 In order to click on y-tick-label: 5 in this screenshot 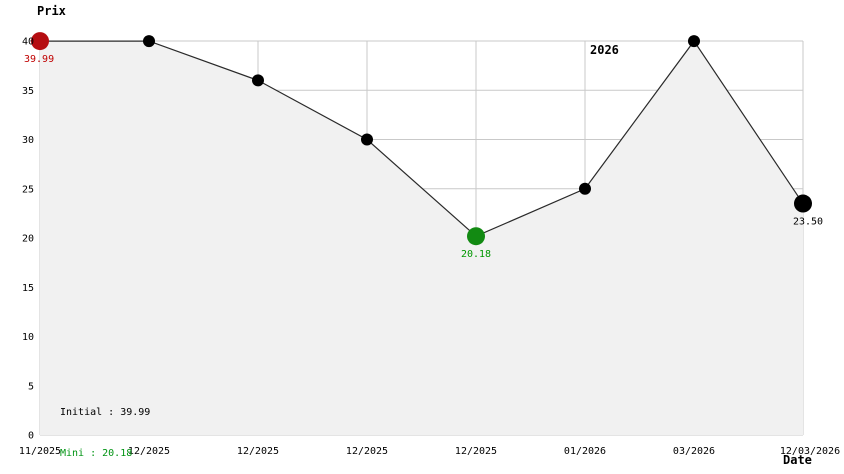, I will do `click(31, 386)`.